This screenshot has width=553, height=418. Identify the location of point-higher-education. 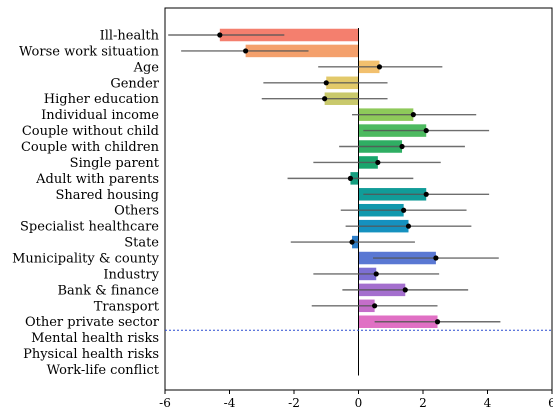
(325, 99).